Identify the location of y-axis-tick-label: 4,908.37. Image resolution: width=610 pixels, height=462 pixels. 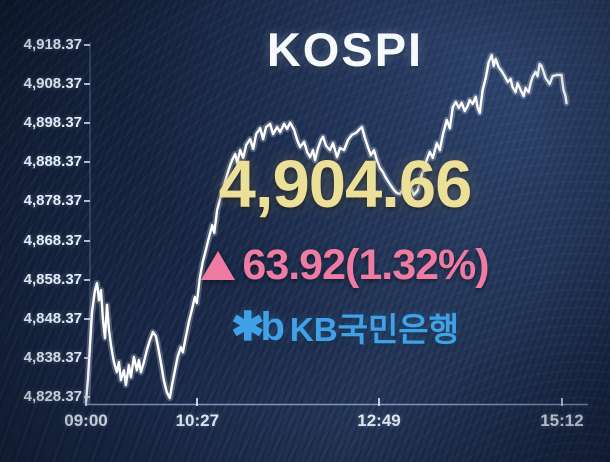
(52, 84).